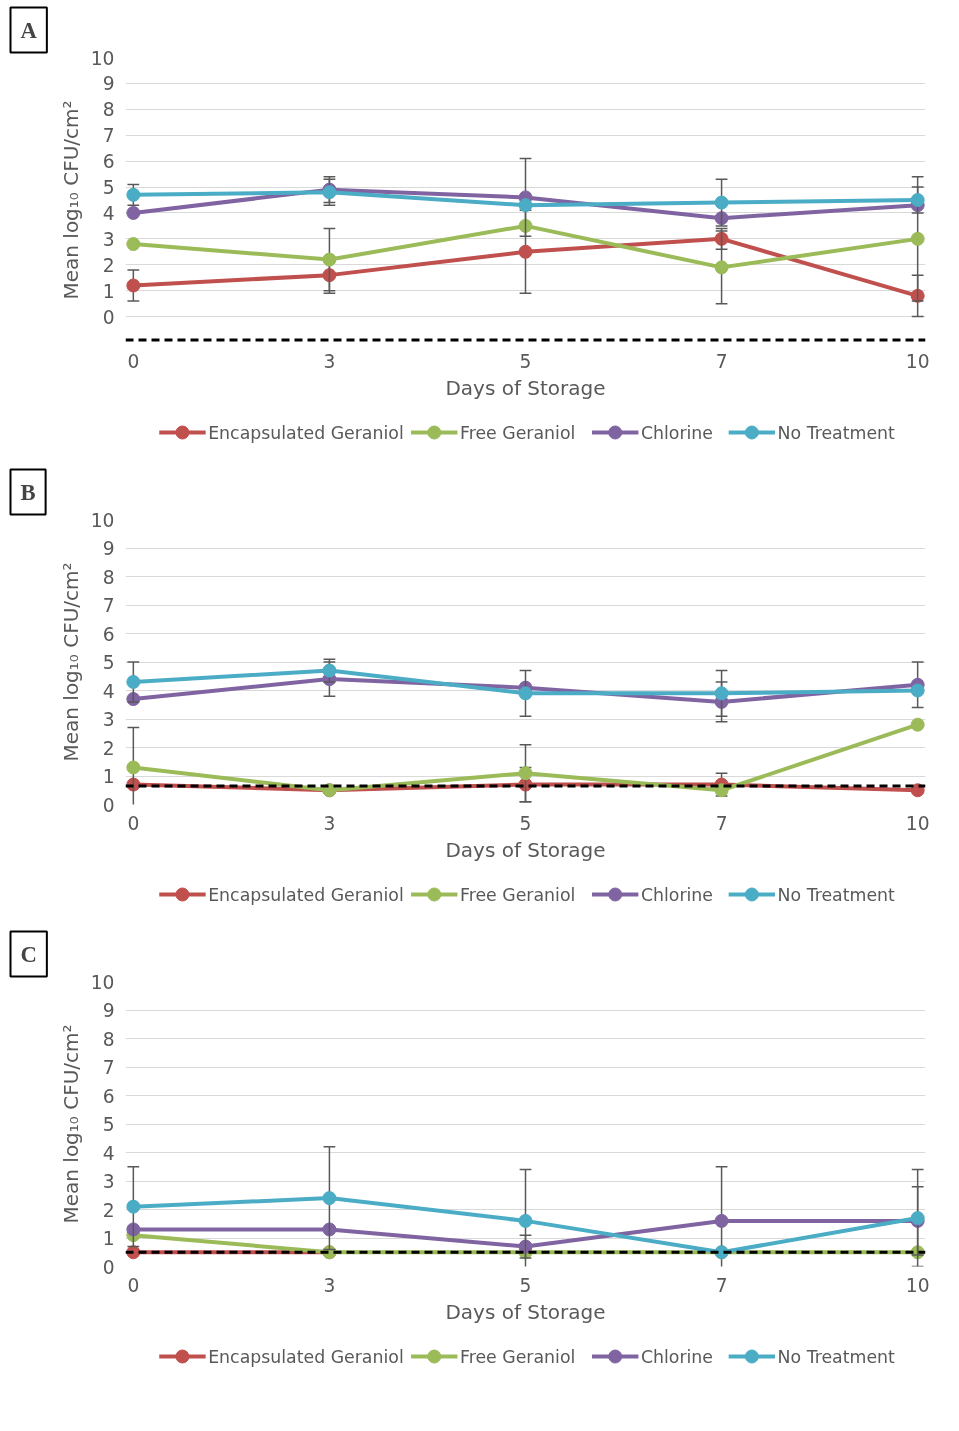 This screenshot has width=959, height=1431. What do you see at coordinates (28, 492) in the screenshot?
I see `chart-title: B` at bounding box center [28, 492].